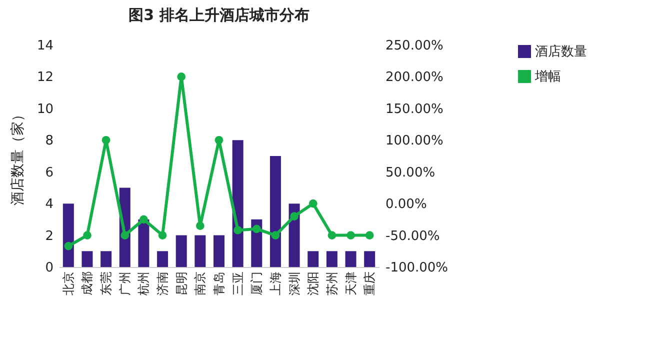  Describe the element at coordinates (415, 109) in the screenshot. I see `y2-tick-label: 150.00%` at that location.